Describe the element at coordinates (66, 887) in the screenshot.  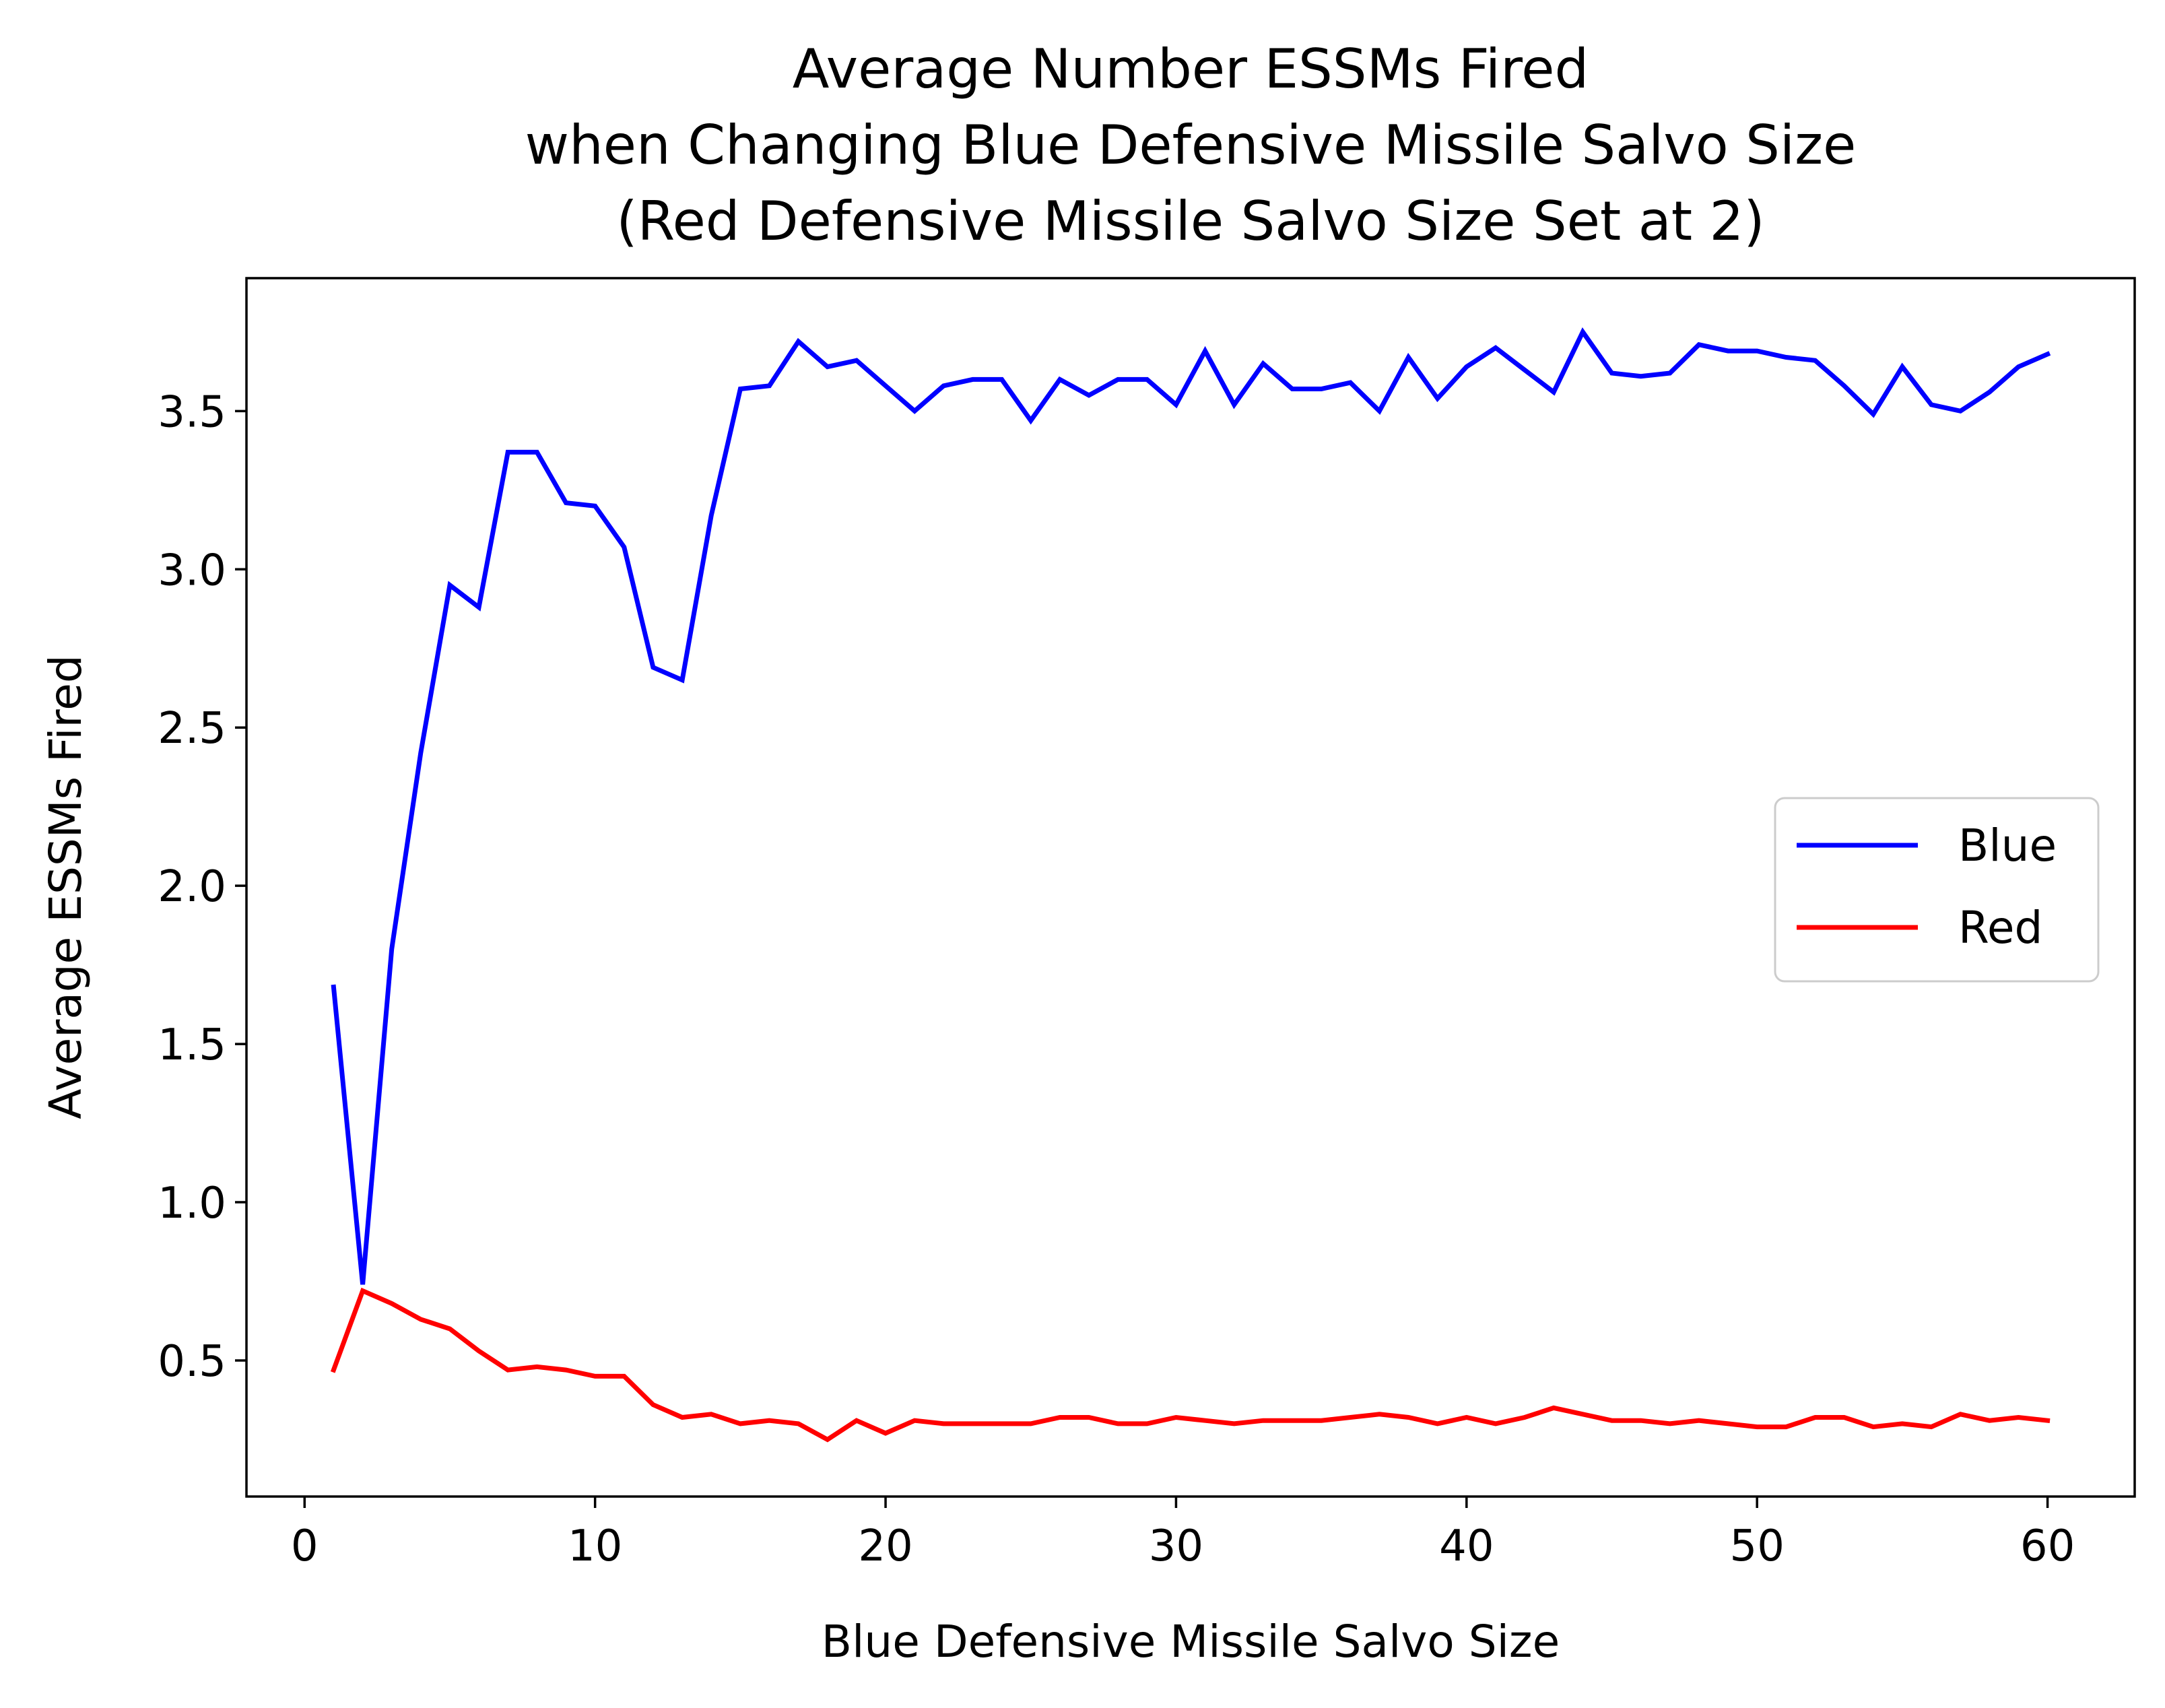
I see `y-axis-label: Average ESSMs Fired` at that location.